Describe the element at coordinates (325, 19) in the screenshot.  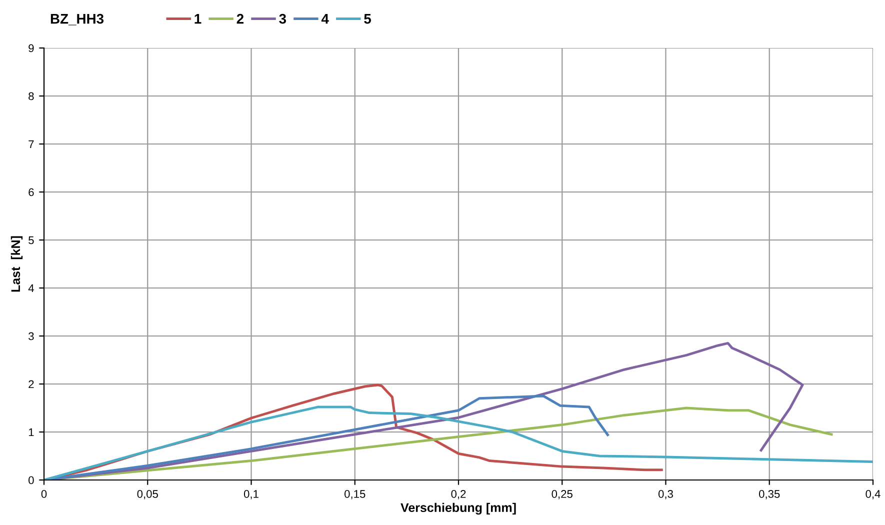
I see `legend-label: 4` at that location.